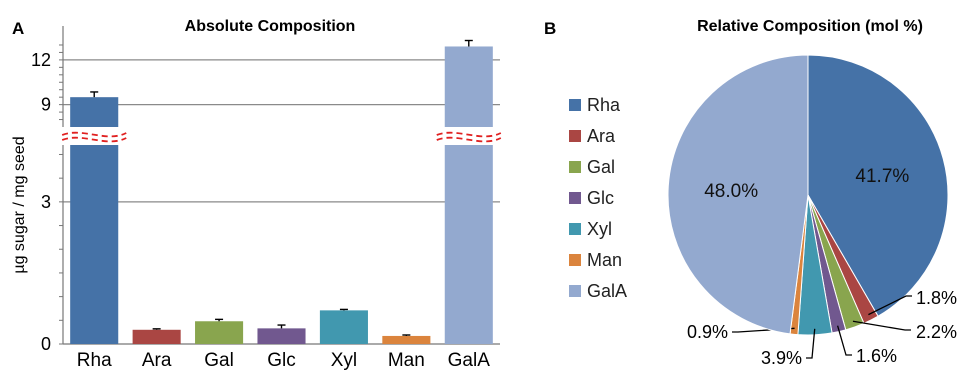  Describe the element at coordinates (882, 176) in the screenshot. I see `data-label: 41.7%` at that location.